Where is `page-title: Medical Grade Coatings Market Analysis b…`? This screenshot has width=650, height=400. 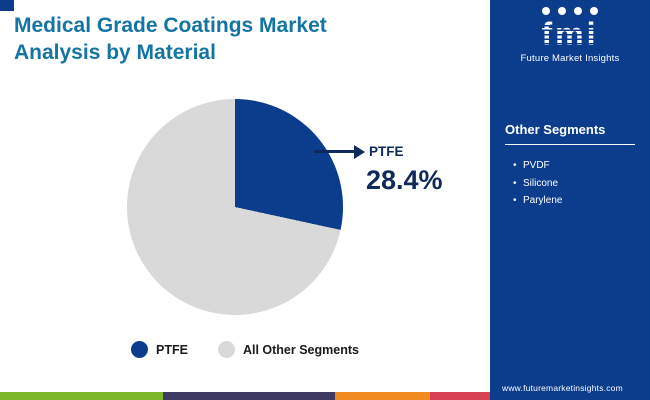 page-title: Medical Grade Coatings Market Analysis b… is located at coordinates (246, 39).